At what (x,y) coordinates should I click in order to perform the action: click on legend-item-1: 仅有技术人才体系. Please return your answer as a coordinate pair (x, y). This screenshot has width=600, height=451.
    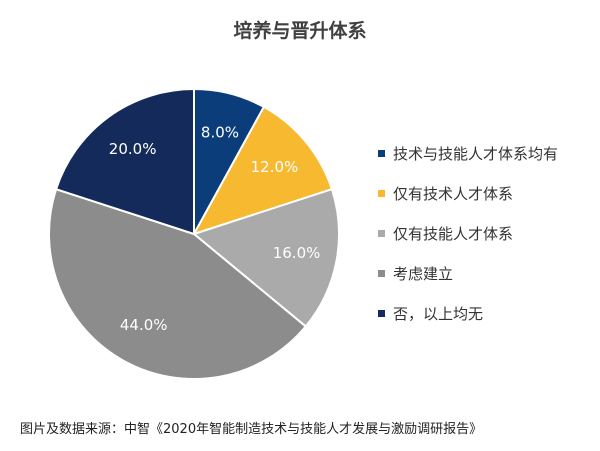
    Looking at the image, I should click on (468, 193).